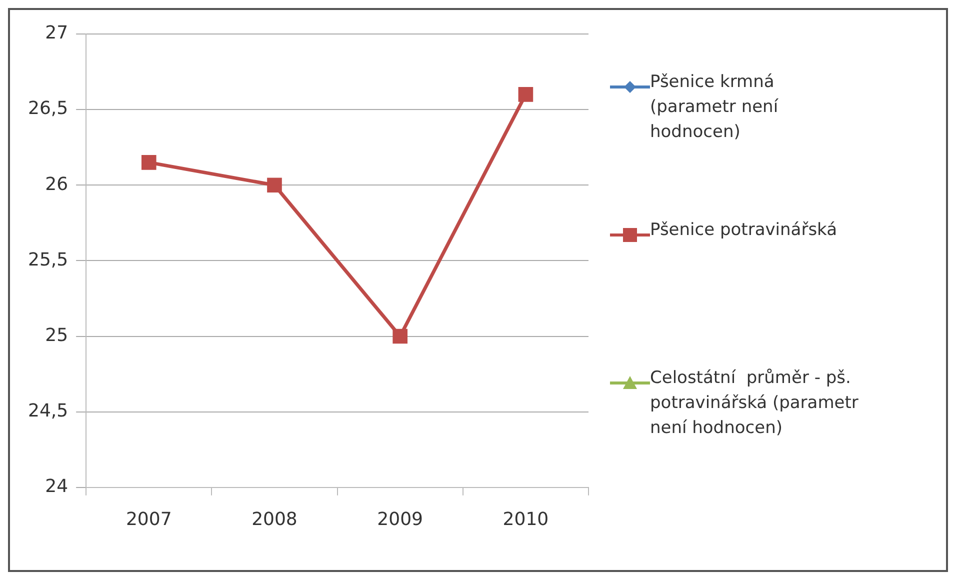 Image resolution: width=960 pixels, height=578 pixels. What do you see at coordinates (48, 411) in the screenshot?
I see `y-tick-label: 24,5` at bounding box center [48, 411].